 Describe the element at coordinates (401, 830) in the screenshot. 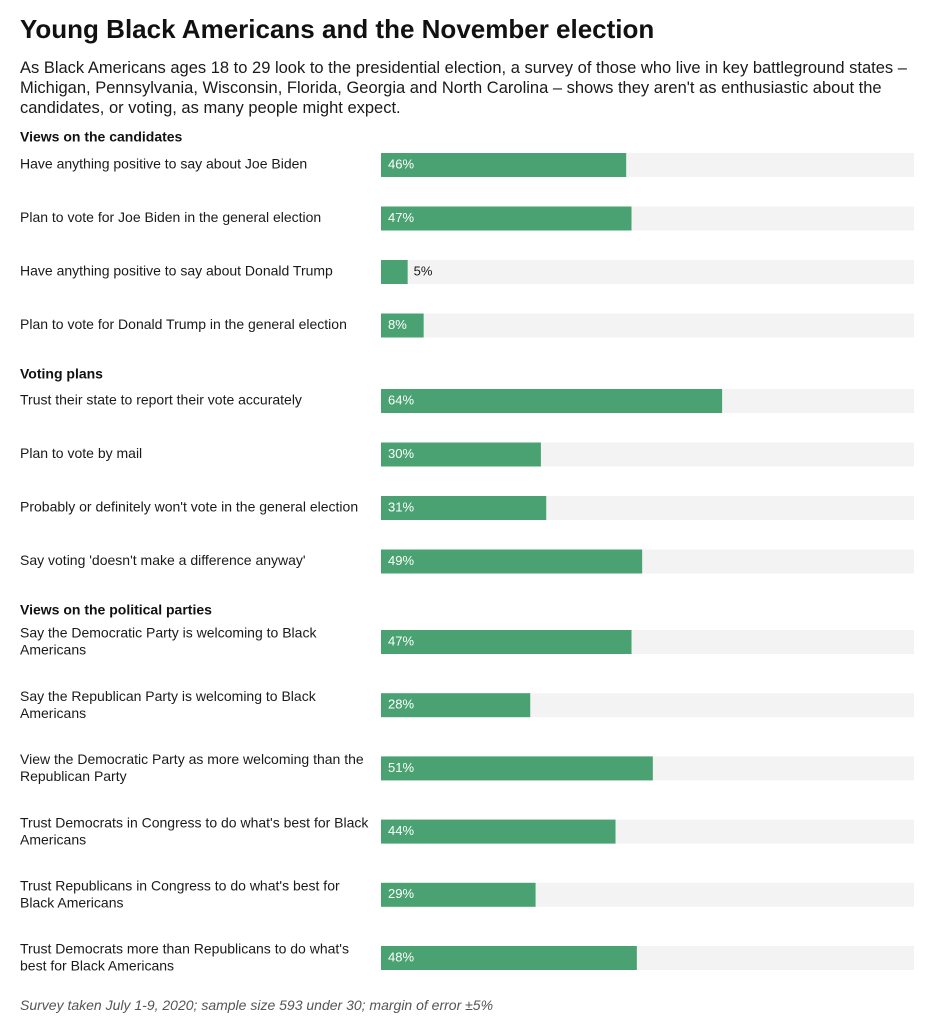

I see `value-label: 44%` at that location.